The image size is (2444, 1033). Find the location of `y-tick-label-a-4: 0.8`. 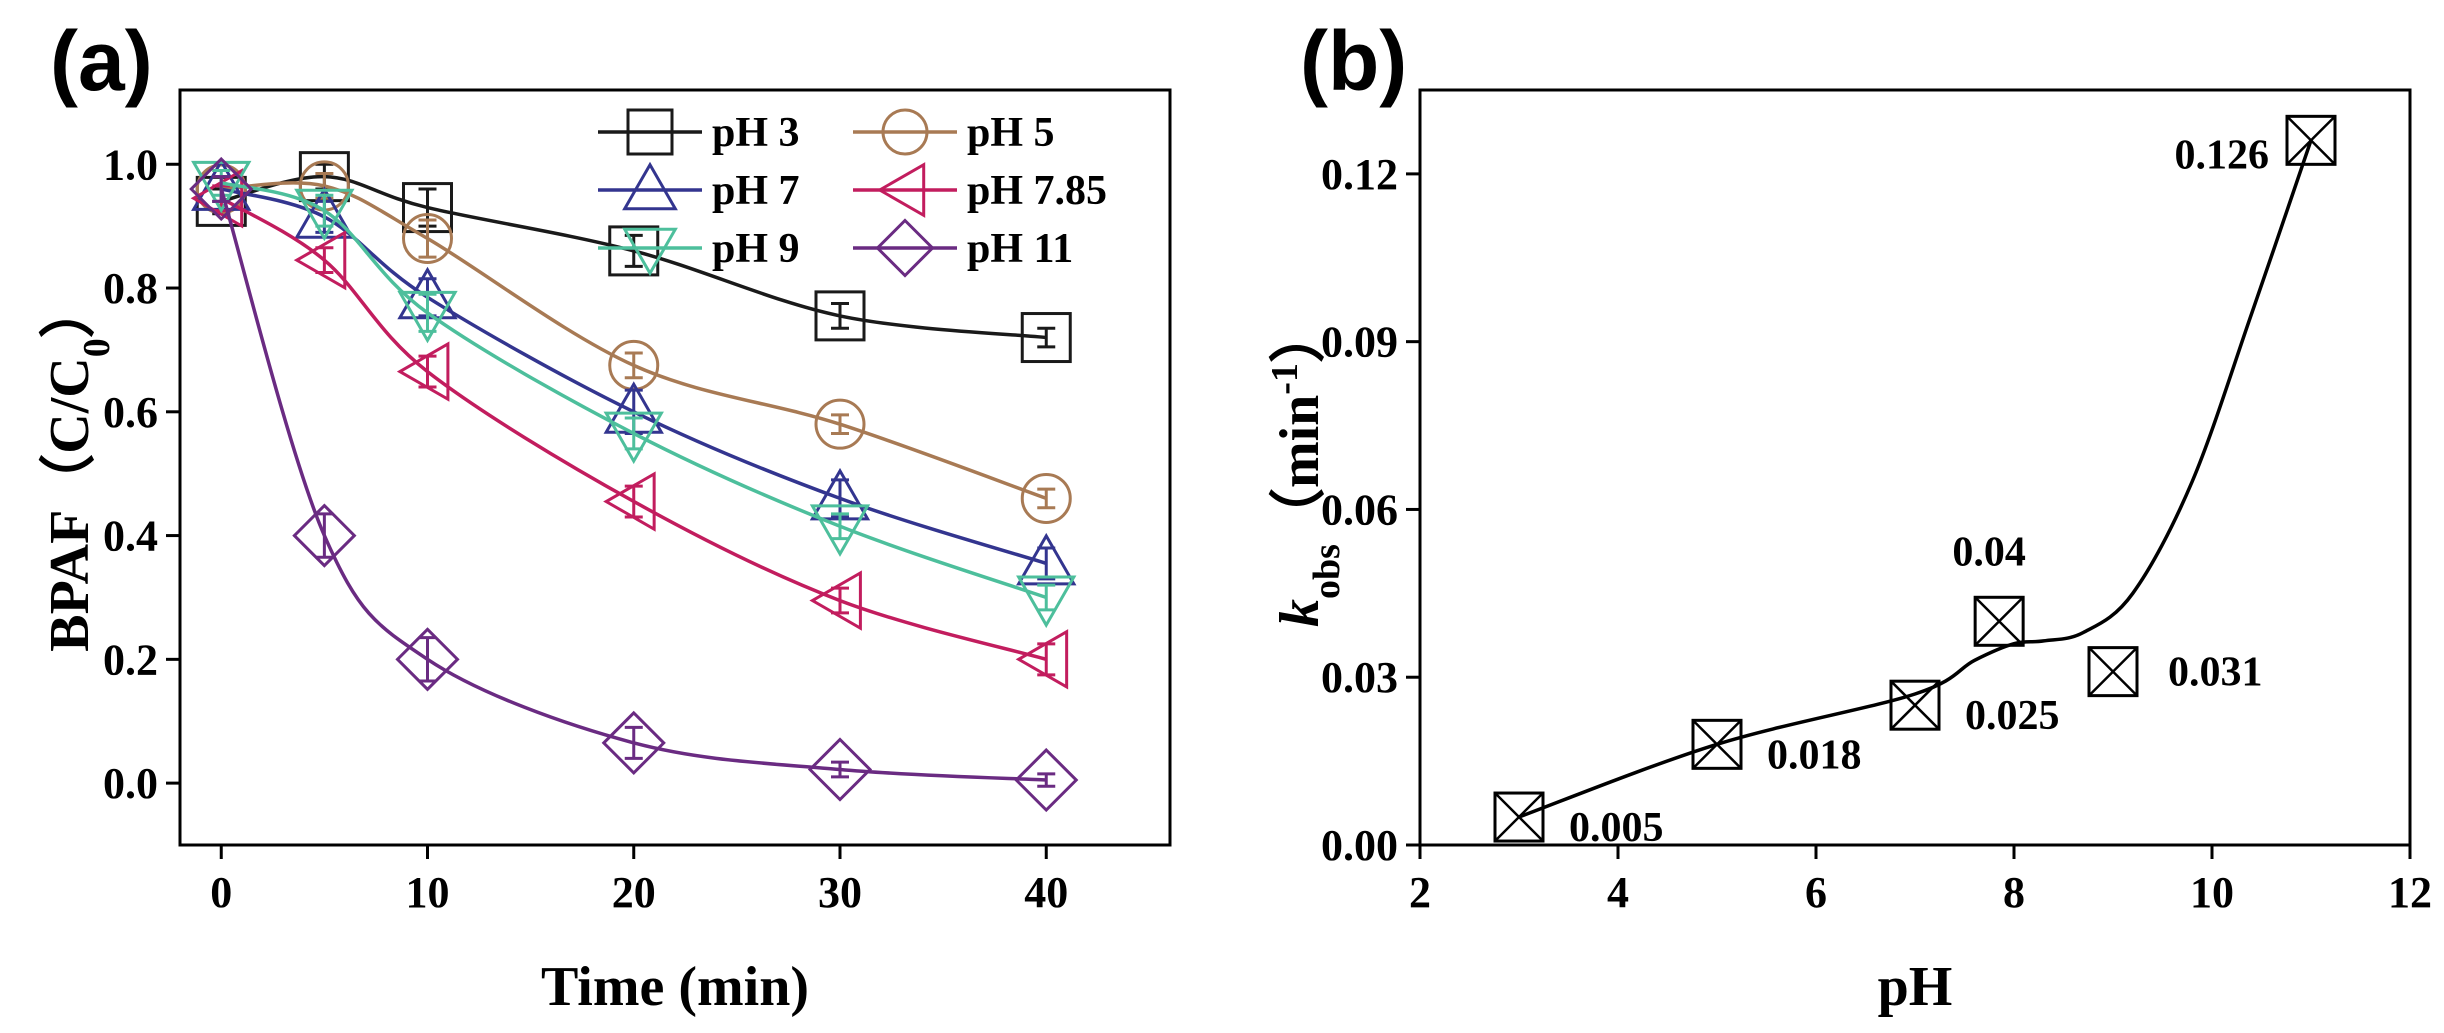

y-tick-label-a-4: 0.8 is located at coordinates (130, 288).